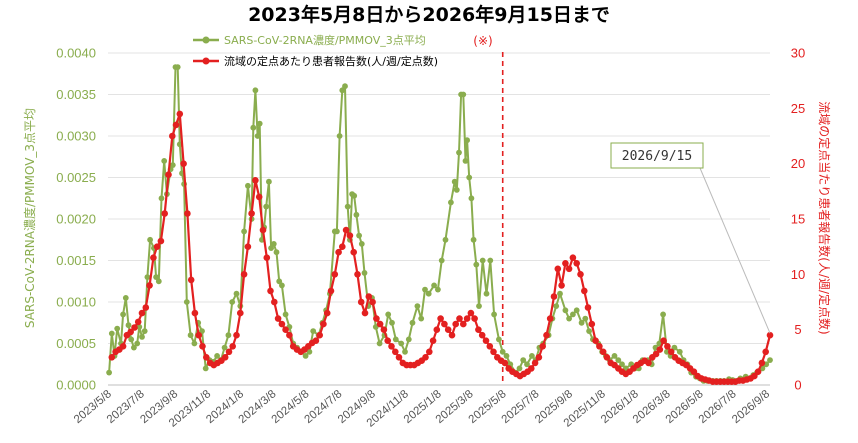  Describe the element at coordinates (206, 61) in the screenshot. I see `legend-marker-patients` at that location.